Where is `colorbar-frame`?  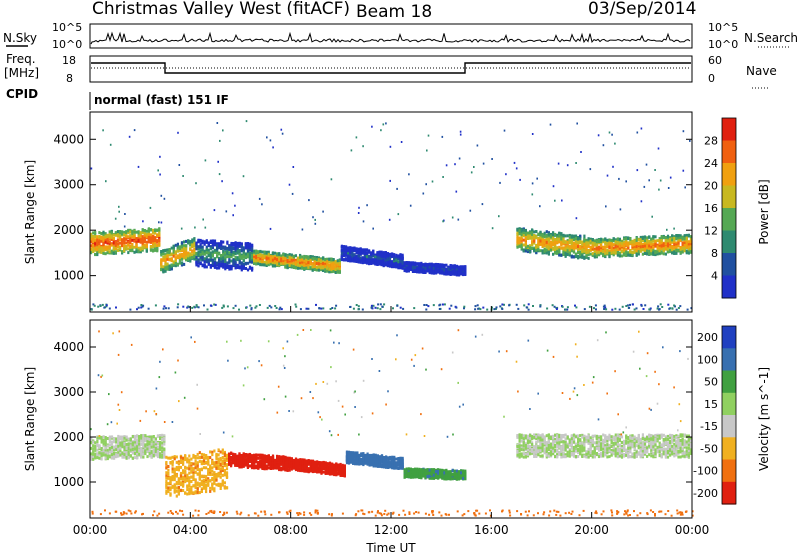 colorbar-frame is located at coordinates (729, 208).